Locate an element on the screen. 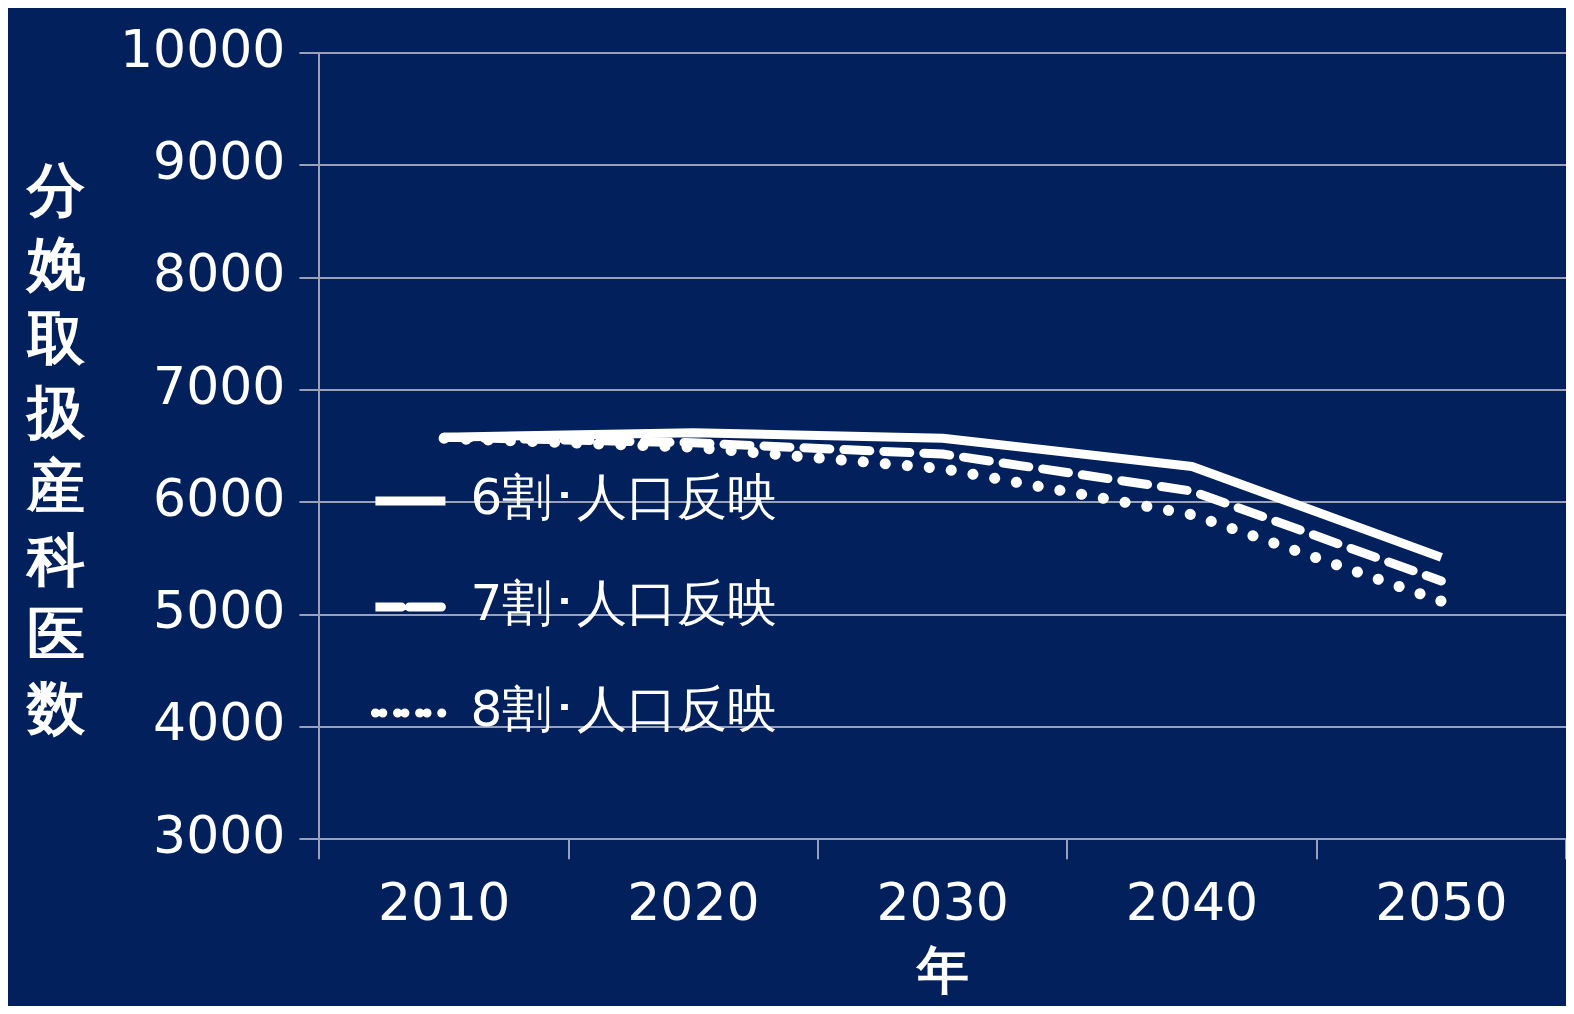 The height and width of the screenshot is (1014, 1574). x-tick-label: 2040 is located at coordinates (1192, 901).